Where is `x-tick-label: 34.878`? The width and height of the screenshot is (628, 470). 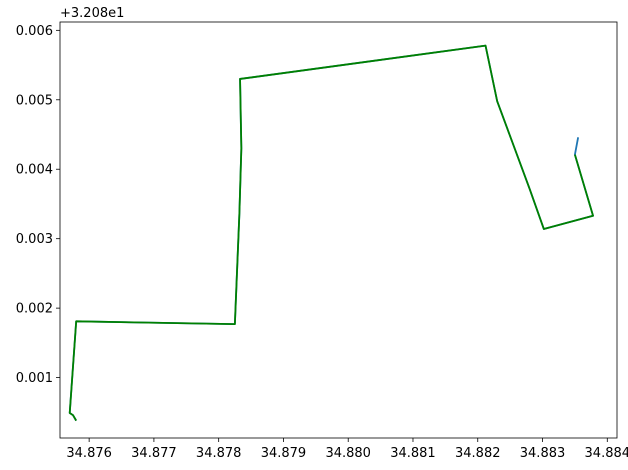
x-tick-label: 34.878 is located at coordinates (219, 453).